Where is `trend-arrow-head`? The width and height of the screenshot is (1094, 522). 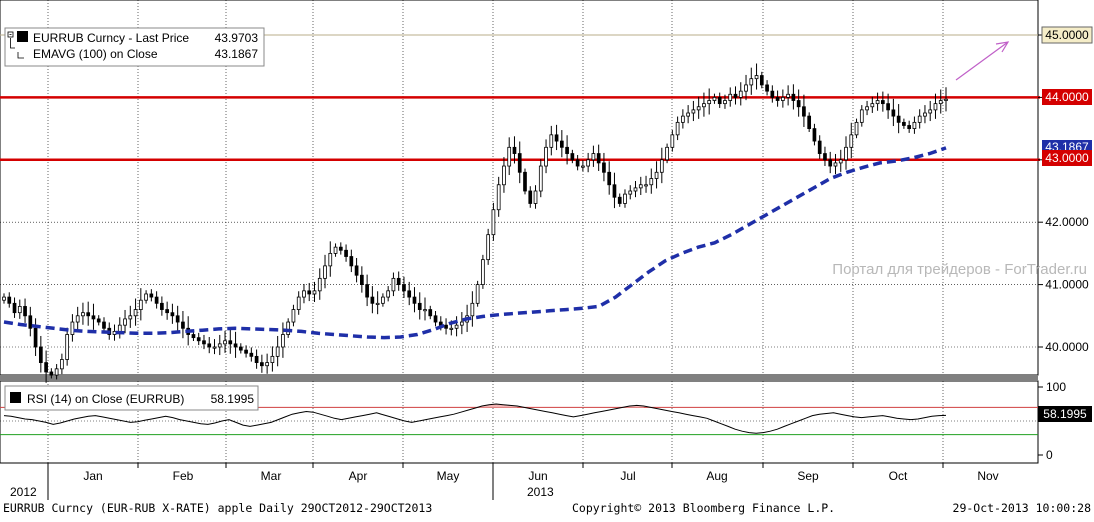 trend-arrow-head is located at coordinates (1002, 47).